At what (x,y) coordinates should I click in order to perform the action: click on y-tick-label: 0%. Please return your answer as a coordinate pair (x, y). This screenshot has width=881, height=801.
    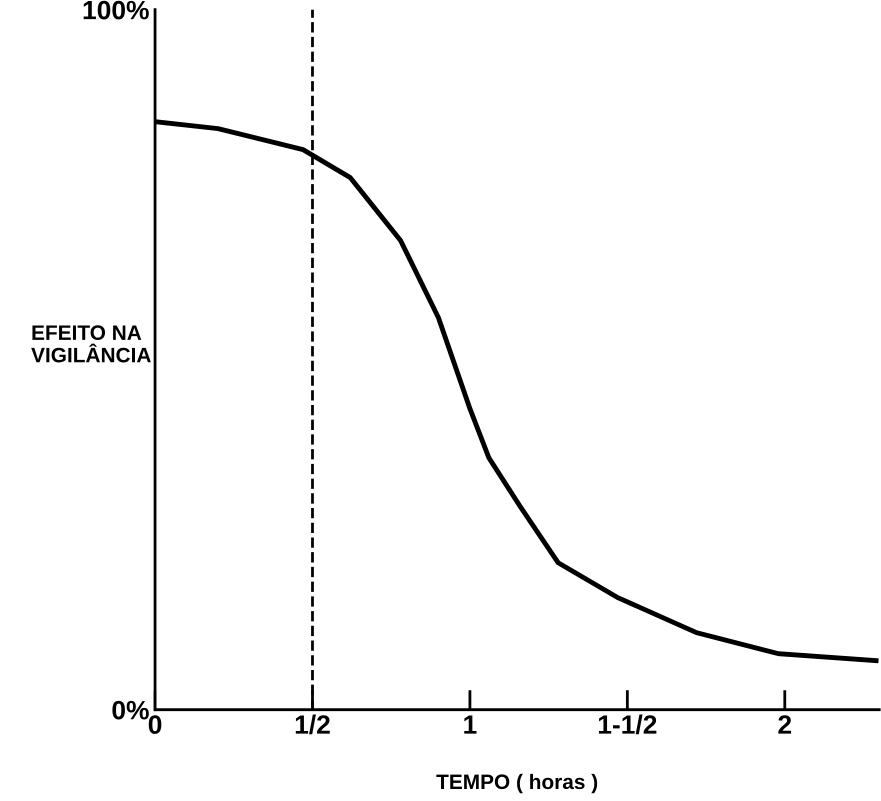
    Looking at the image, I should click on (130, 710).